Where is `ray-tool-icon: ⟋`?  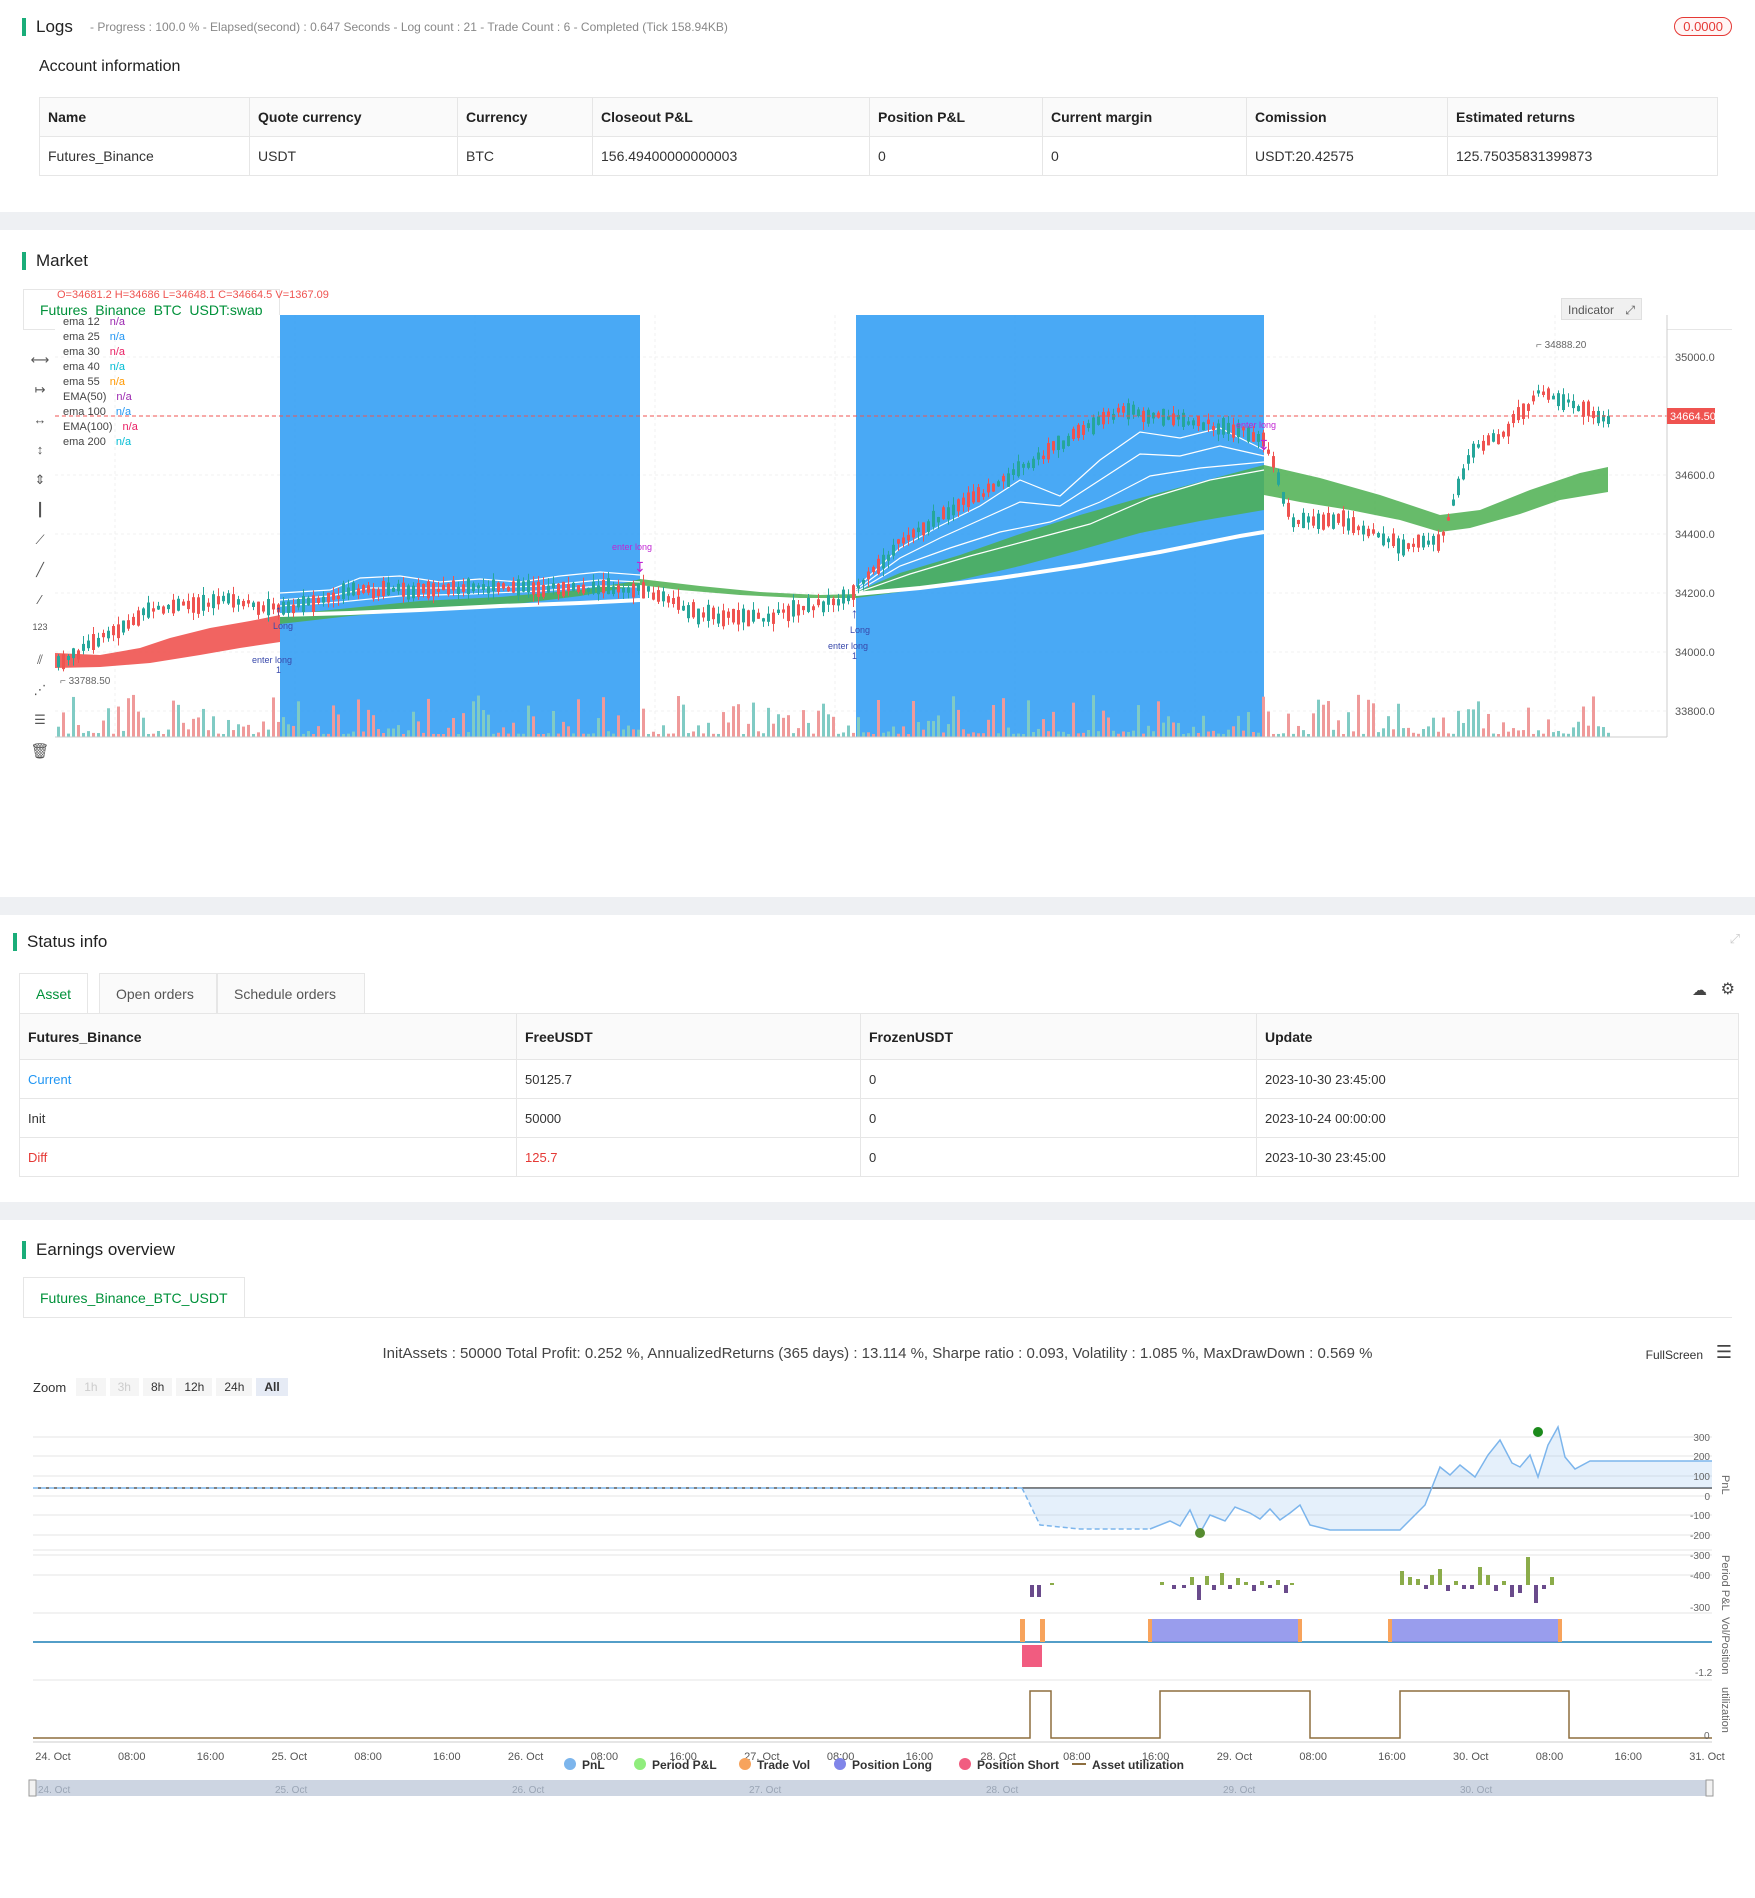 ray-tool-icon: ⟋ is located at coordinates (40, 539).